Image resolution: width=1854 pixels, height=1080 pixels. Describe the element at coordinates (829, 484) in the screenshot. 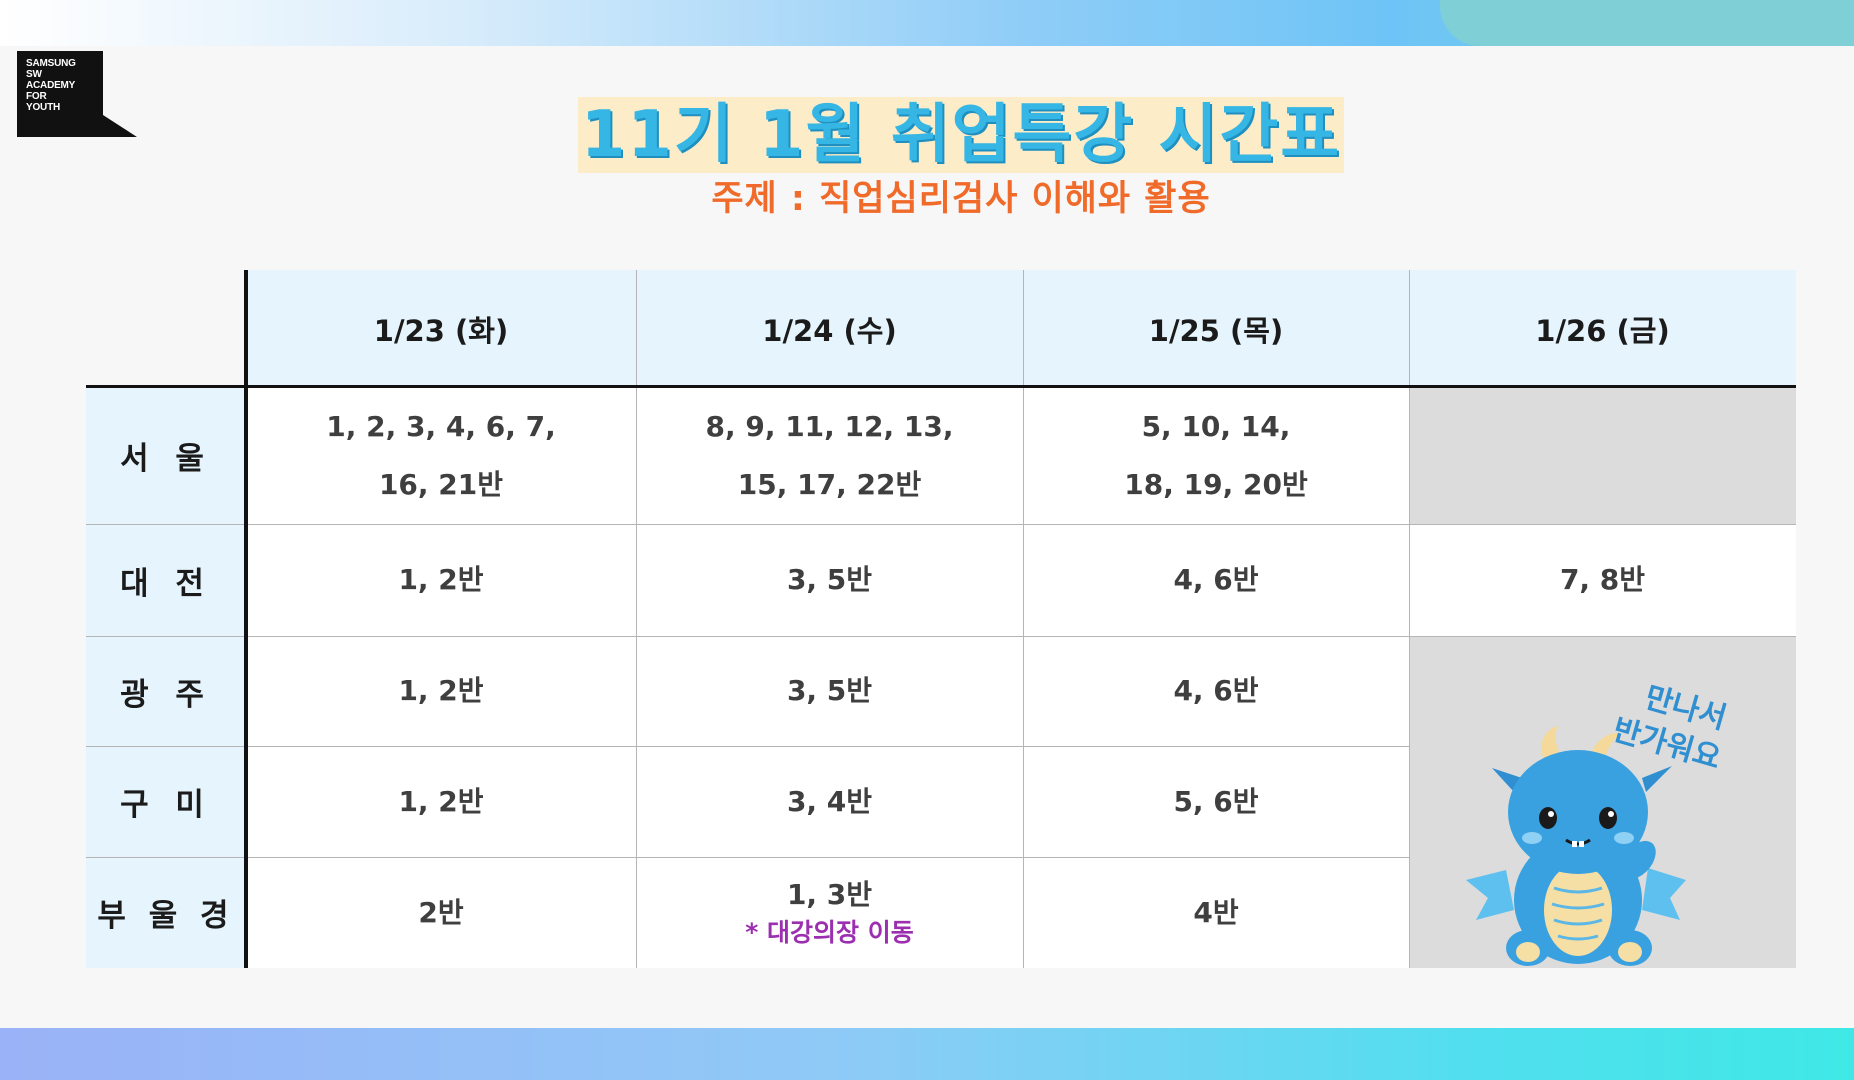

I see `cell-line: 15, 17, 22반` at that location.